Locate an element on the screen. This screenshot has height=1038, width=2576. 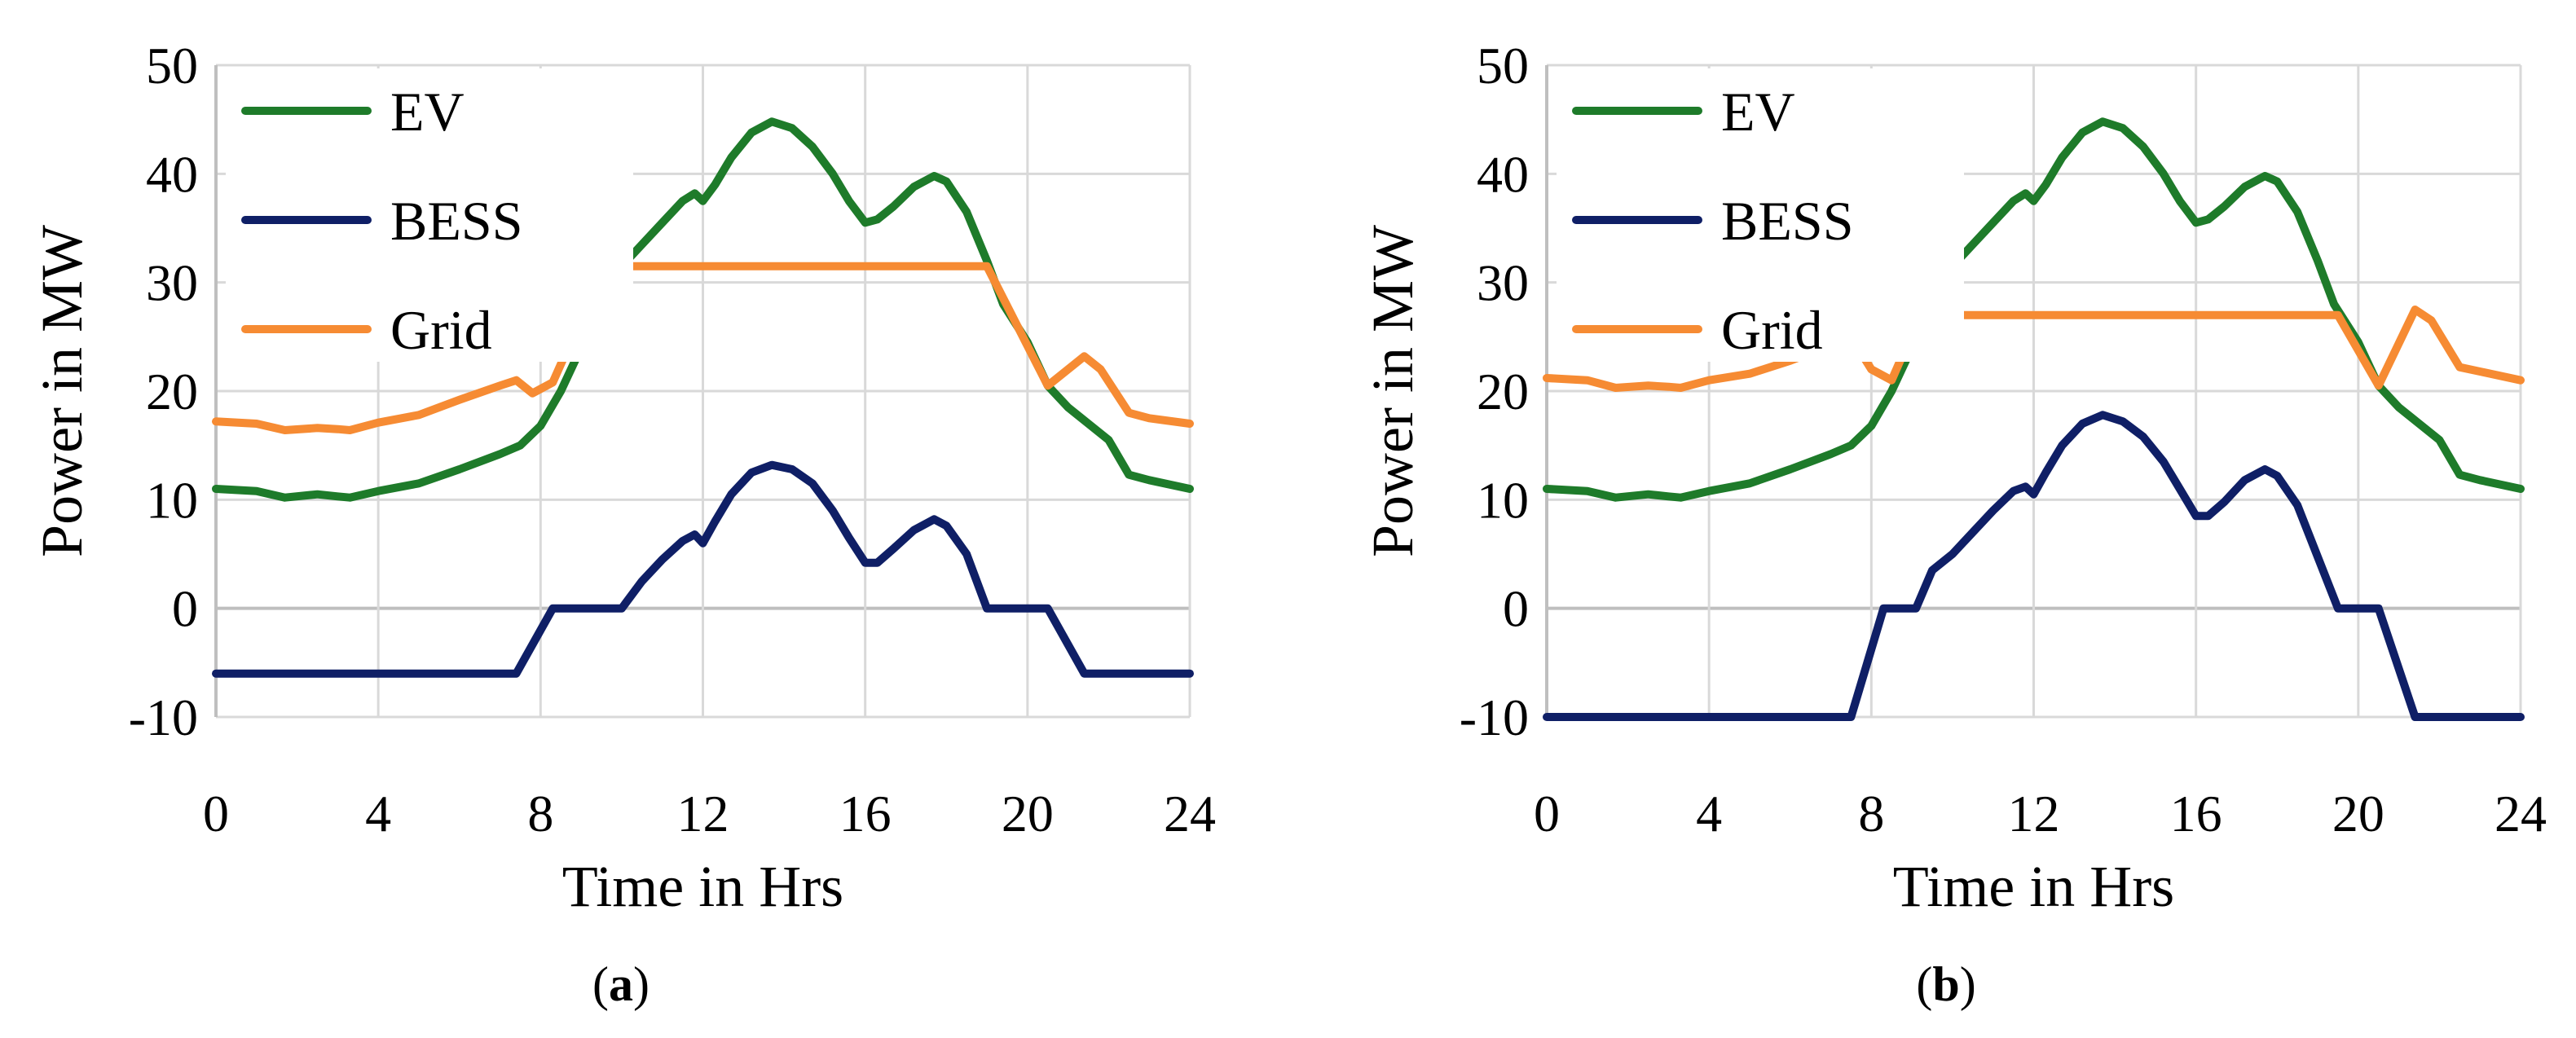
caption-letter: a is located at coordinates (621, 984).